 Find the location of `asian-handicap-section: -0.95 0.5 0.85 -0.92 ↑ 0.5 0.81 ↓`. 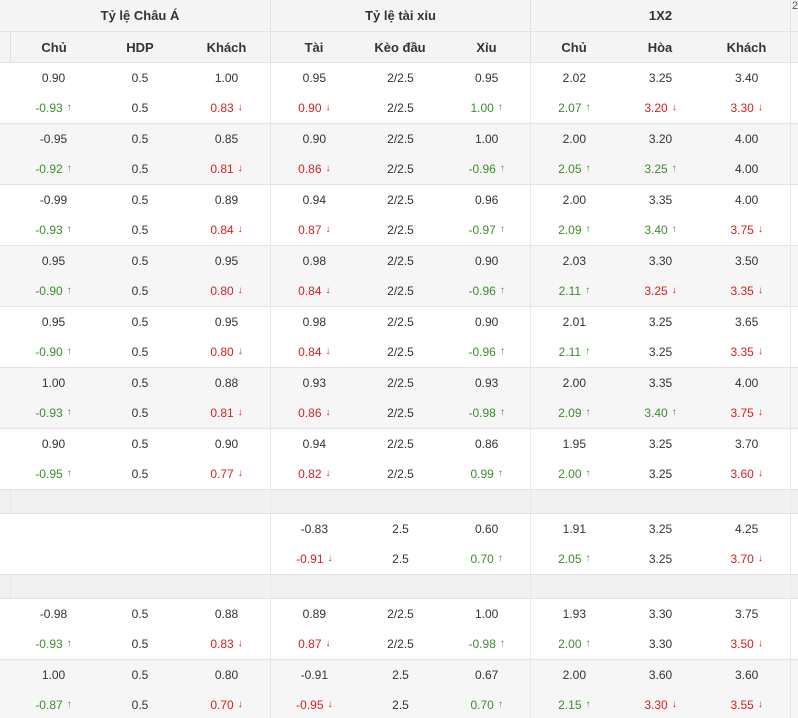

asian-handicap-section: -0.95 0.5 0.85 -0.92 ↑ 0.5 0.81 ↓ is located at coordinates (140, 154).